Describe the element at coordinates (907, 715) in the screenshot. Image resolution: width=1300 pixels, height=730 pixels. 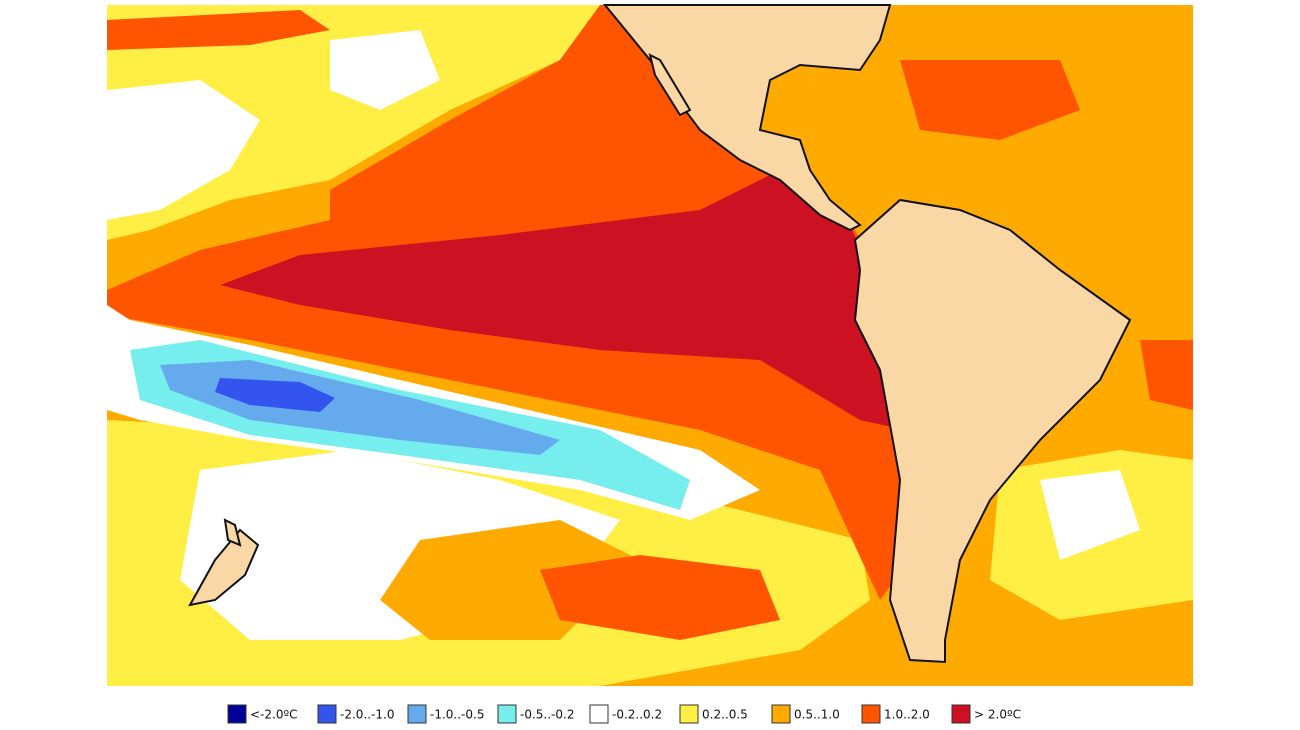
I see `legend-label: 1.0..2.0` at that location.